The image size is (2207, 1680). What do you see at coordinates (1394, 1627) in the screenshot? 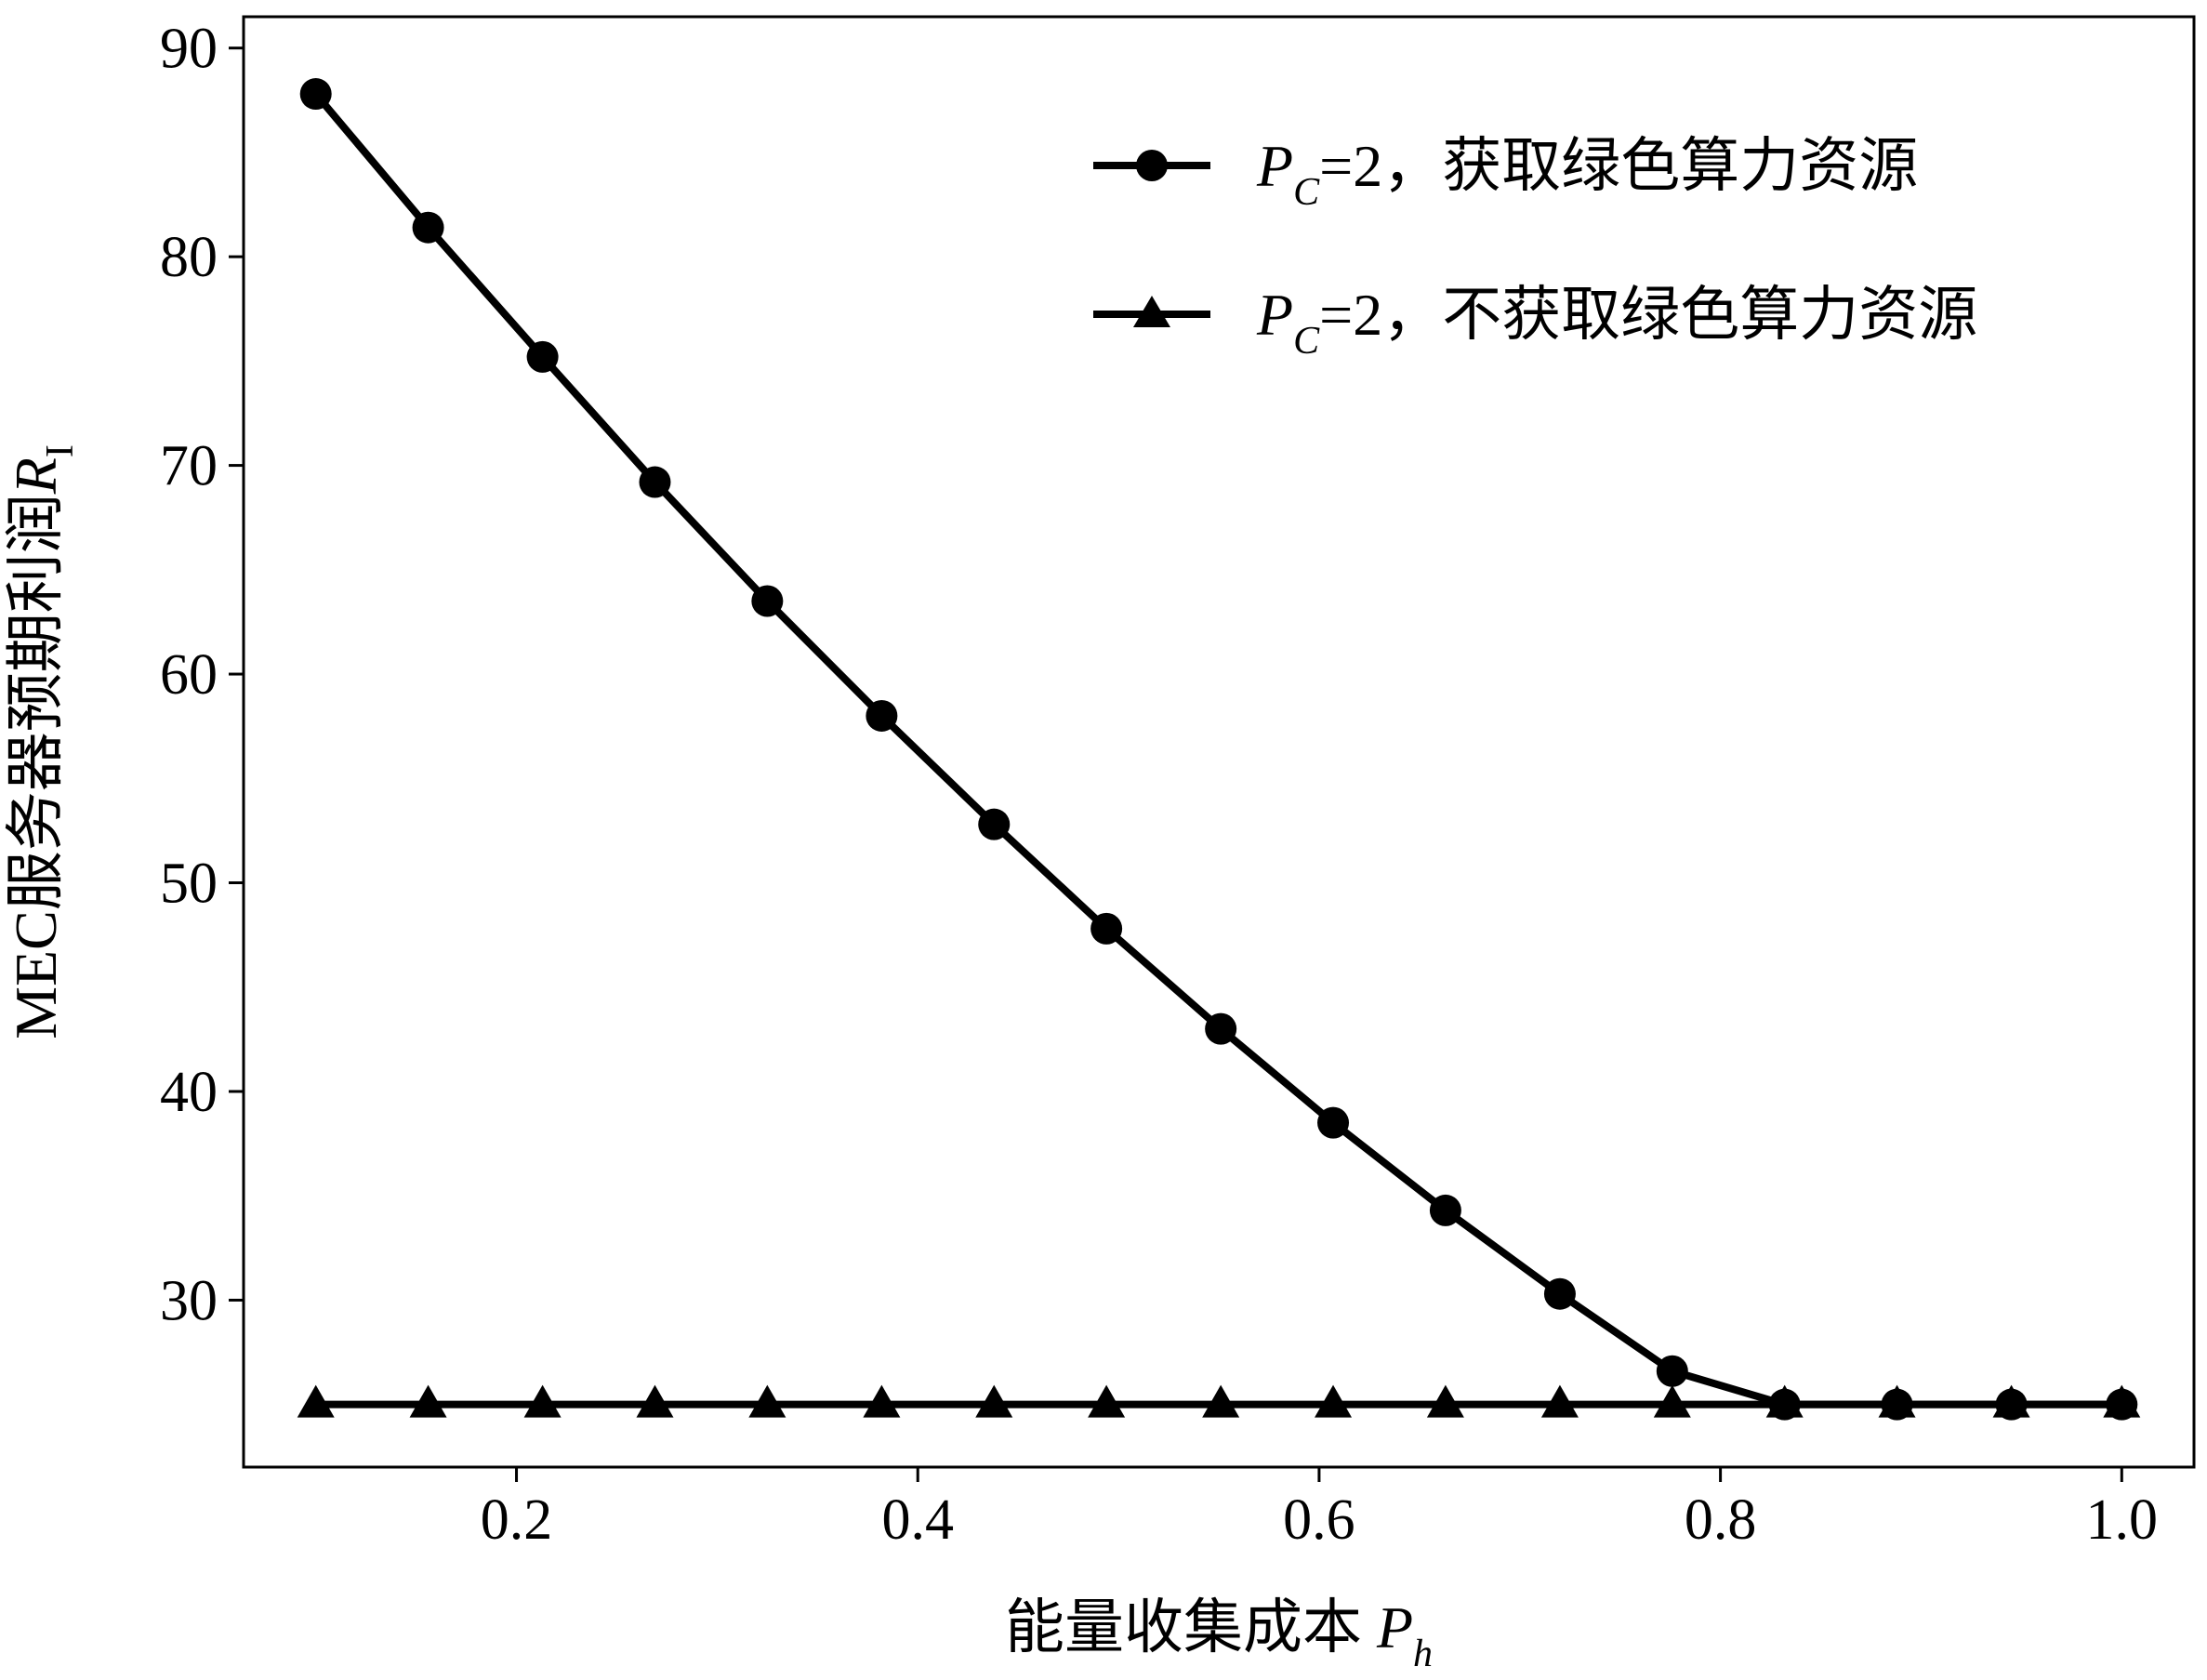
I see `x-axis-title-var: P` at bounding box center [1394, 1627].